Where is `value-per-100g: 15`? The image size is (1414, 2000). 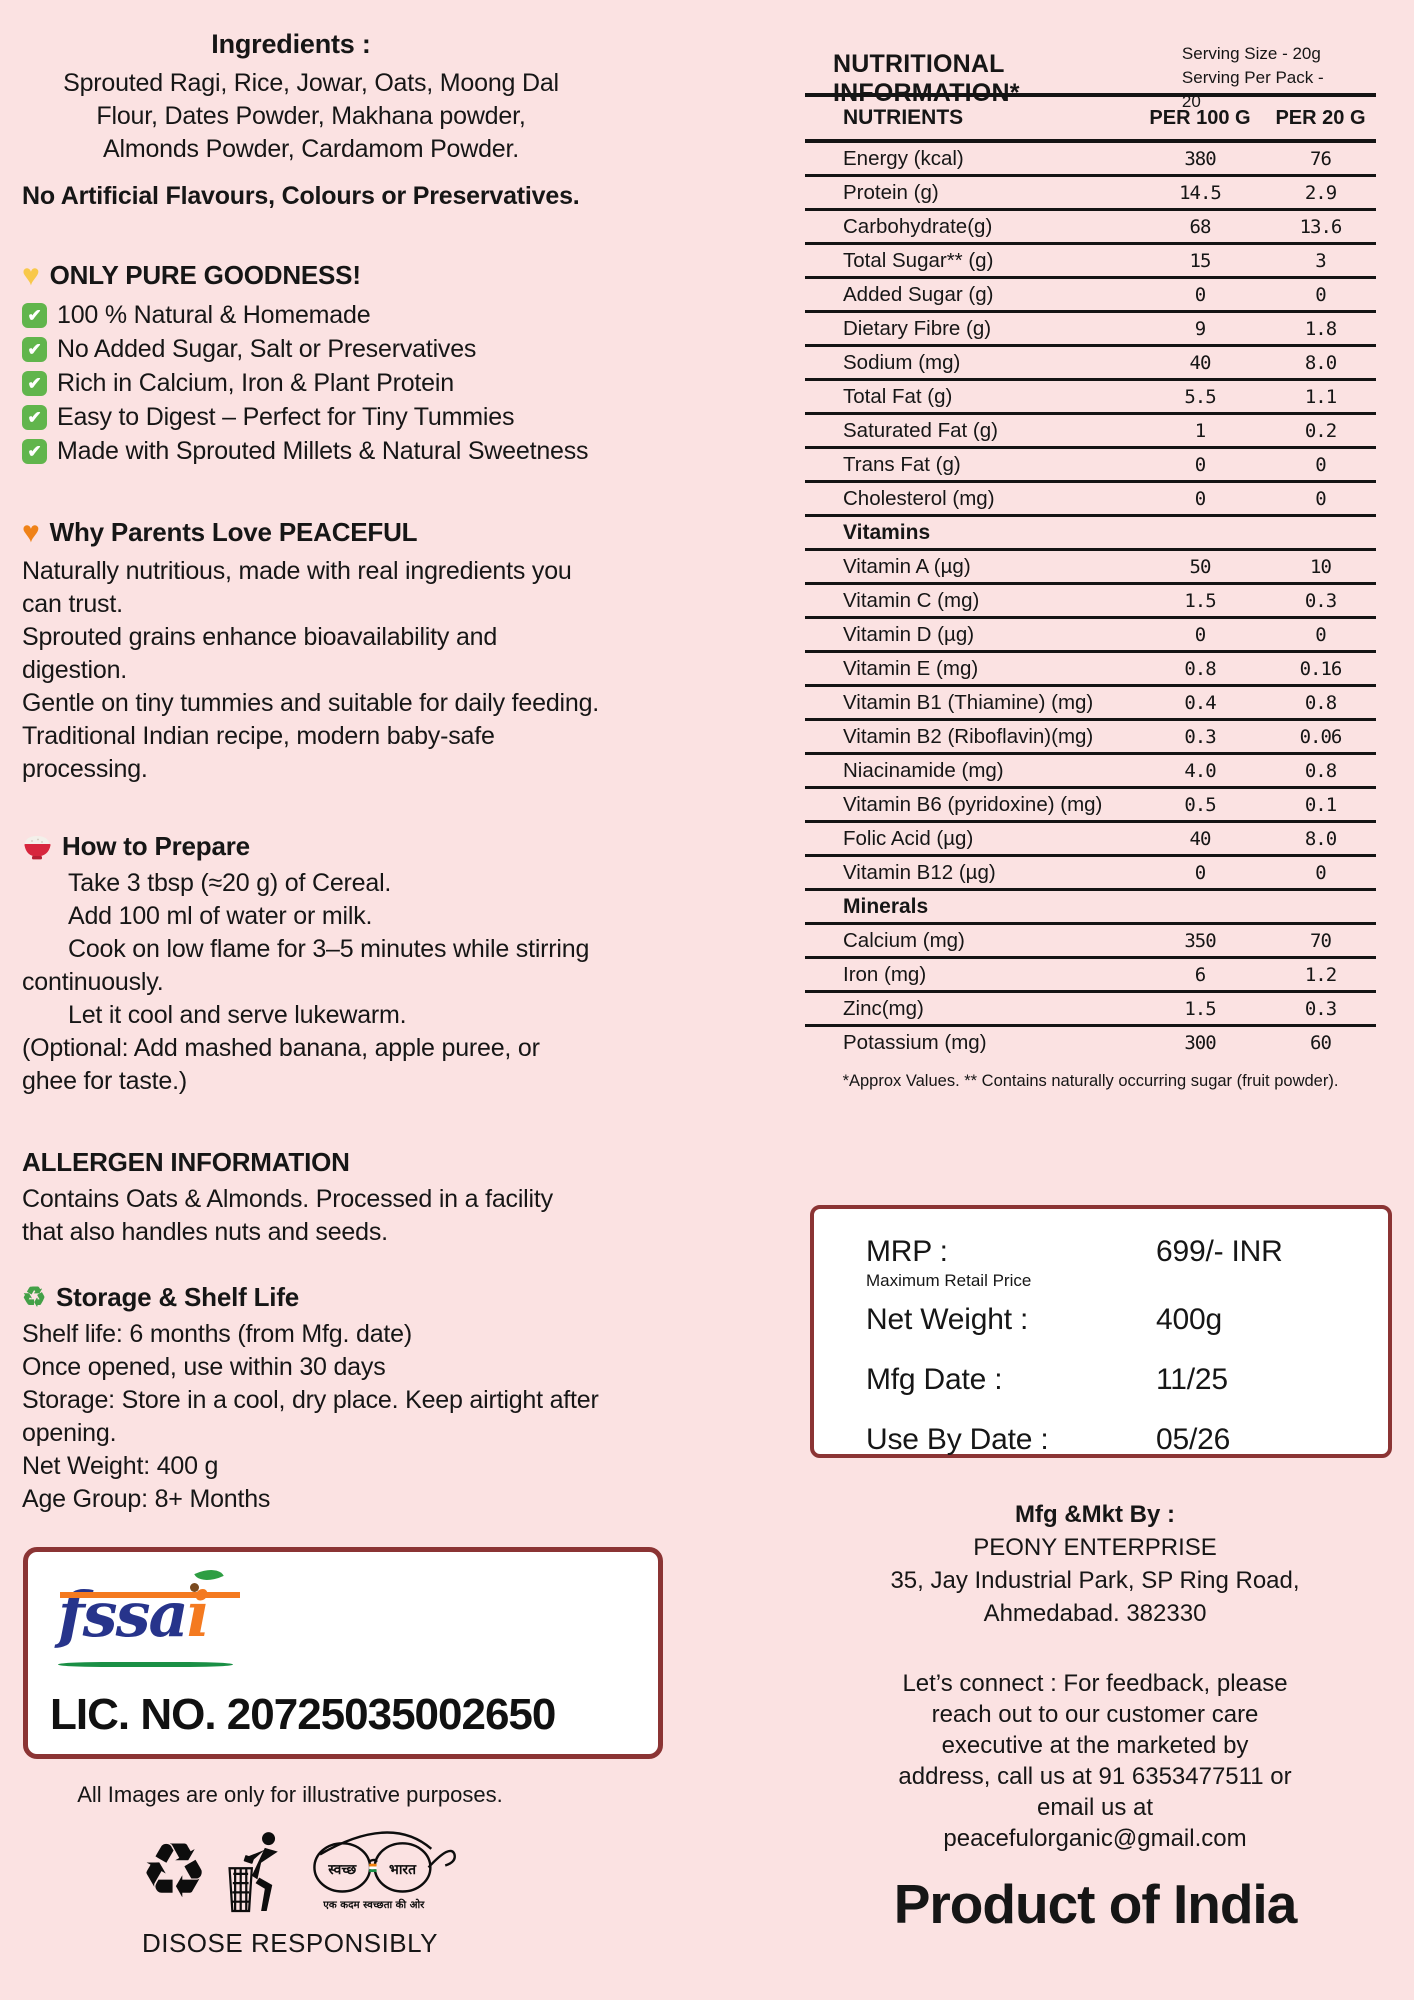
value-per-100g: 15 is located at coordinates (1200, 260).